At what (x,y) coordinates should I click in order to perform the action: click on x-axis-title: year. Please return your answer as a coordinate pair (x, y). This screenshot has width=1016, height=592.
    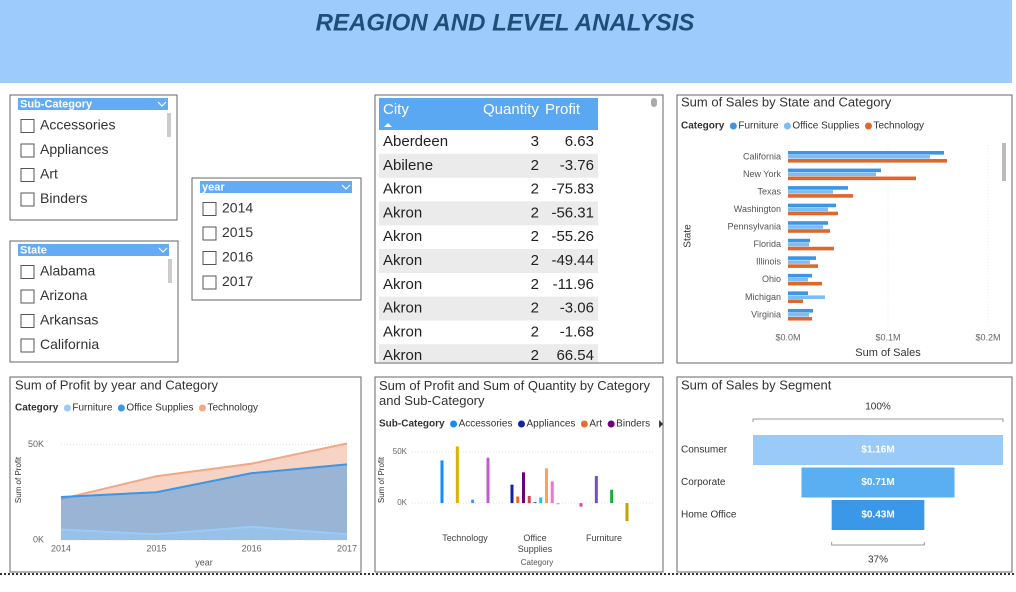
    Looking at the image, I should click on (204, 562).